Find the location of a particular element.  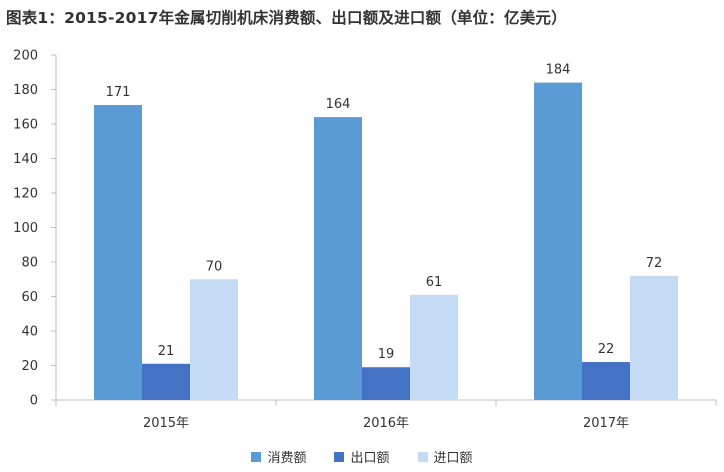

bar-value-label: 22 is located at coordinates (606, 349).